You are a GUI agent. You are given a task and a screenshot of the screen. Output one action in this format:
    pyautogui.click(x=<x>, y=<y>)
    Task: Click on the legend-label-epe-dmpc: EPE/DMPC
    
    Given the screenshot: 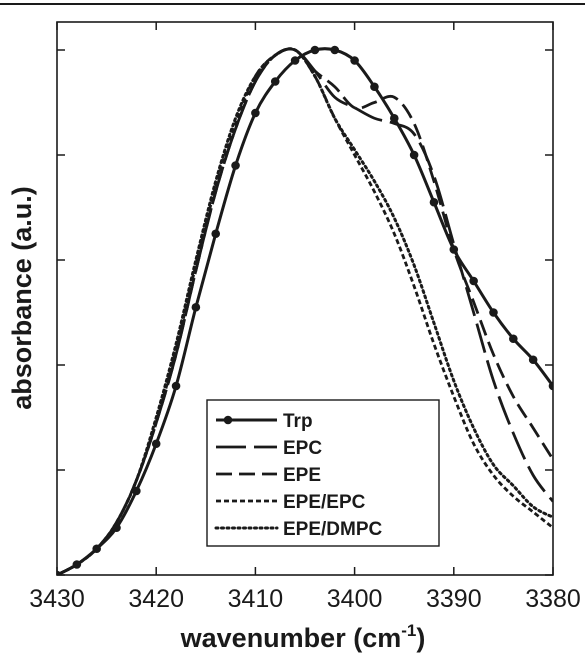 What is the action you would take?
    pyautogui.click(x=333, y=529)
    